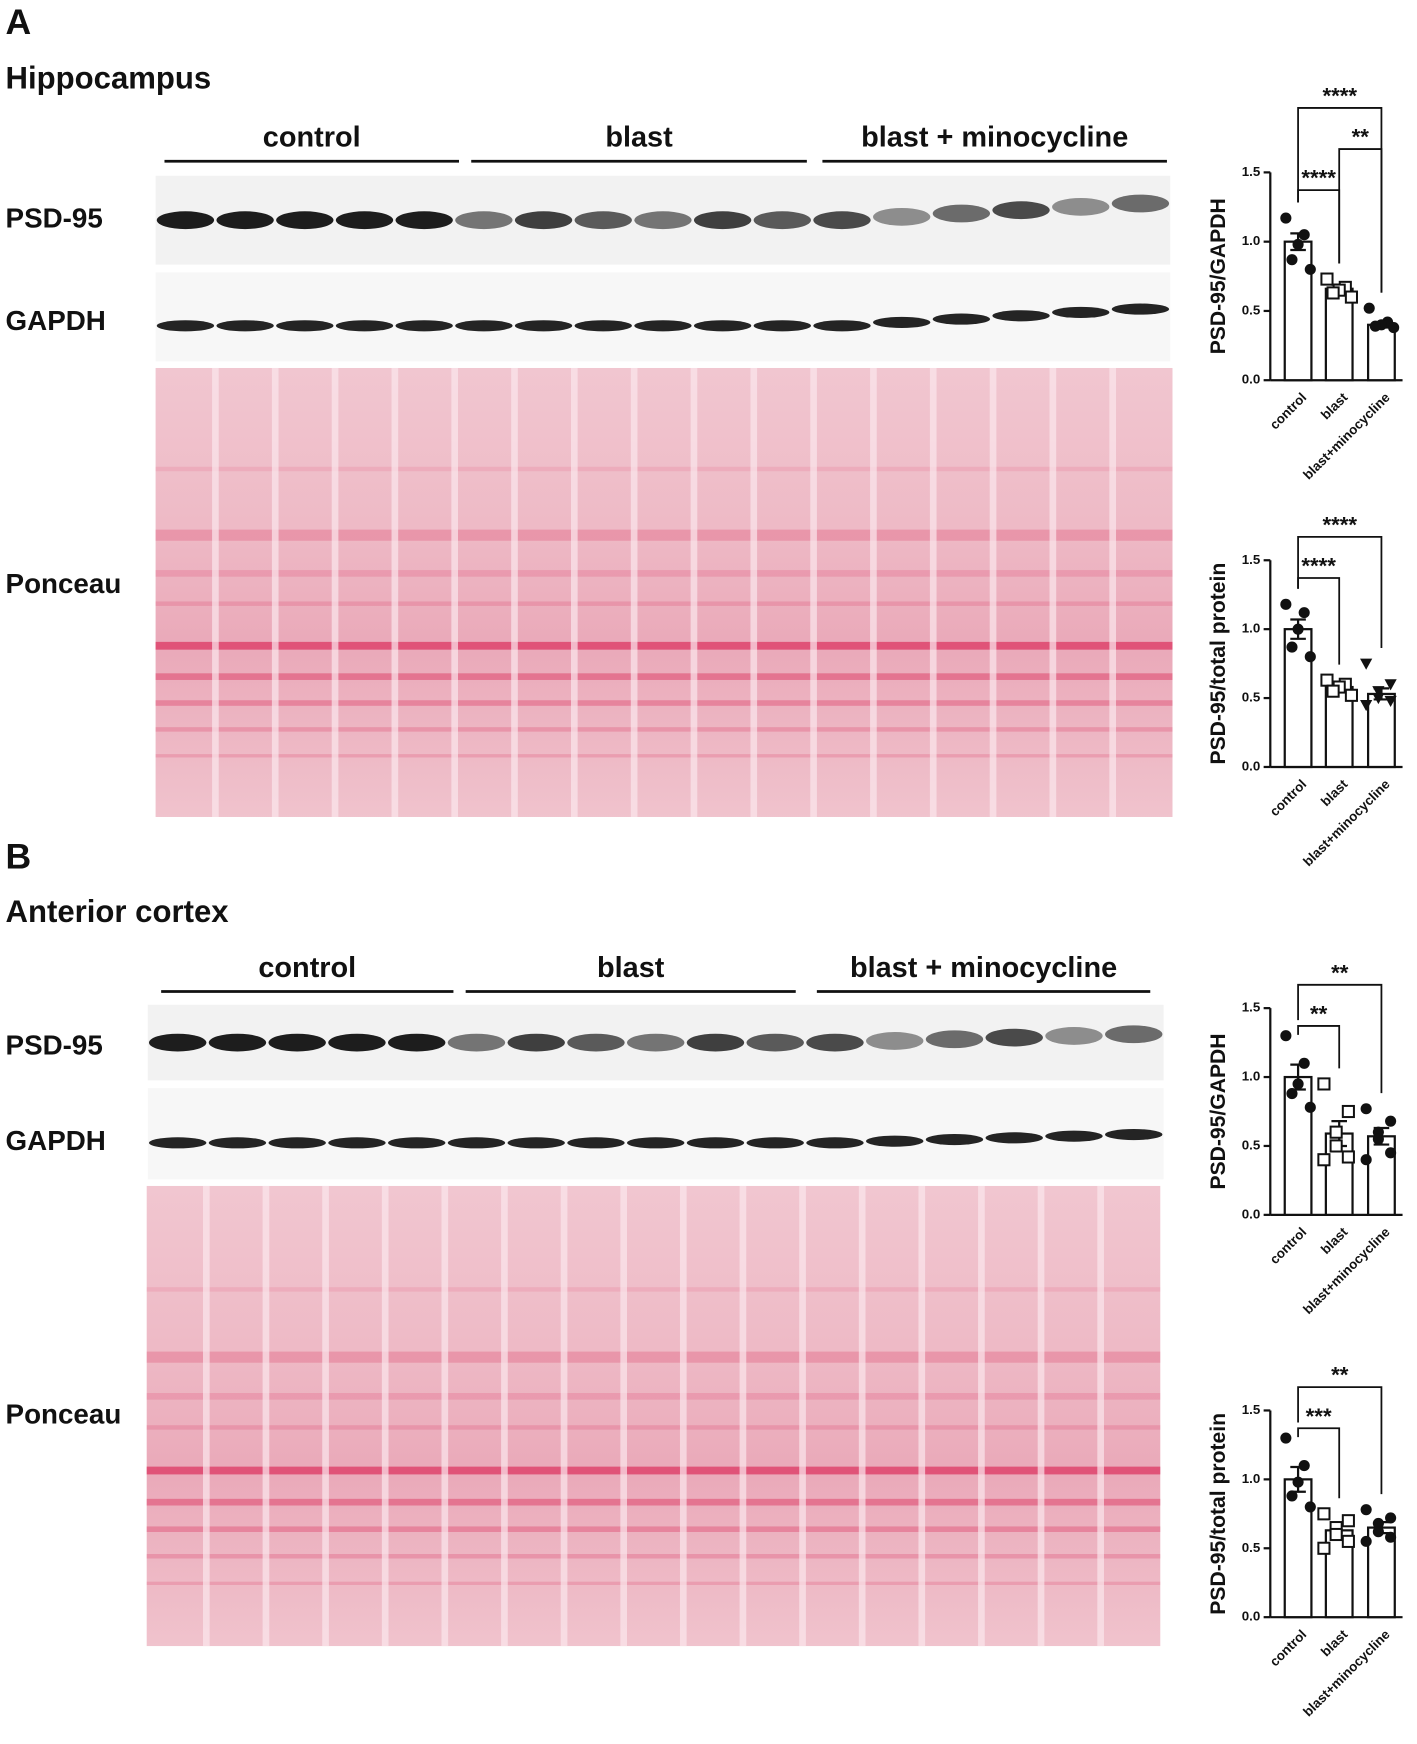 This screenshot has height=1744, width=1417. Describe the element at coordinates (1334, 405) in the screenshot. I see `x-tick-label: blast` at that location.